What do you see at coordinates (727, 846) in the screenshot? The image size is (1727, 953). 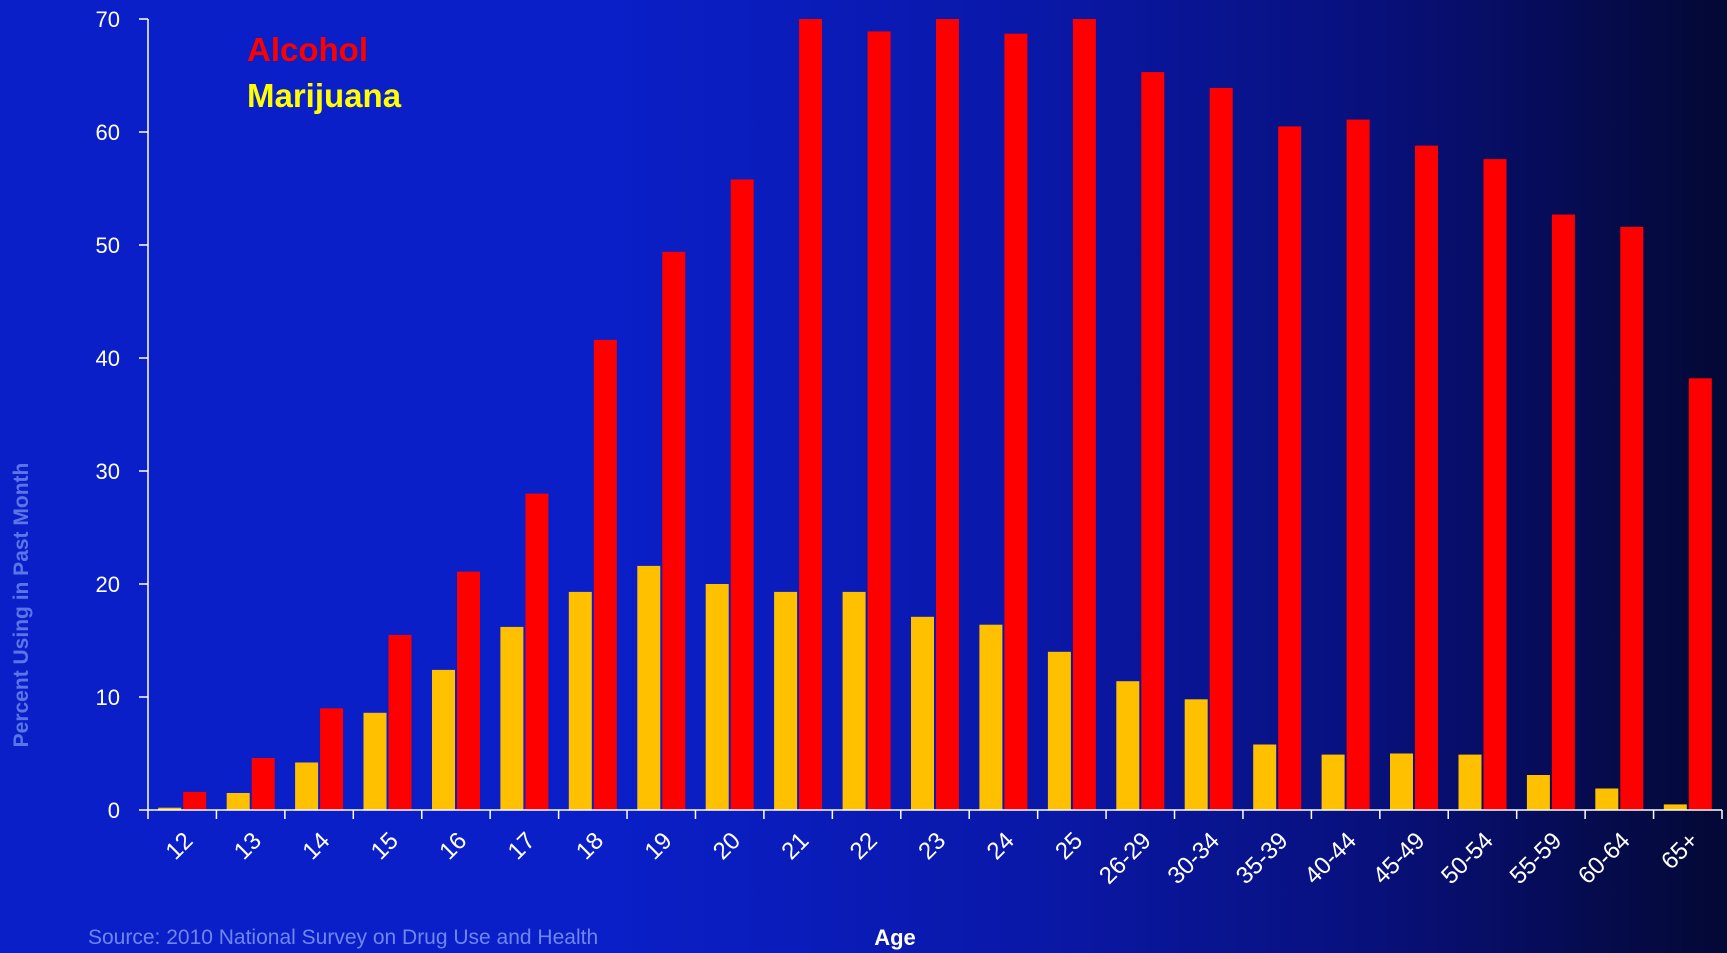 I see `x-tick-label: 20` at bounding box center [727, 846].